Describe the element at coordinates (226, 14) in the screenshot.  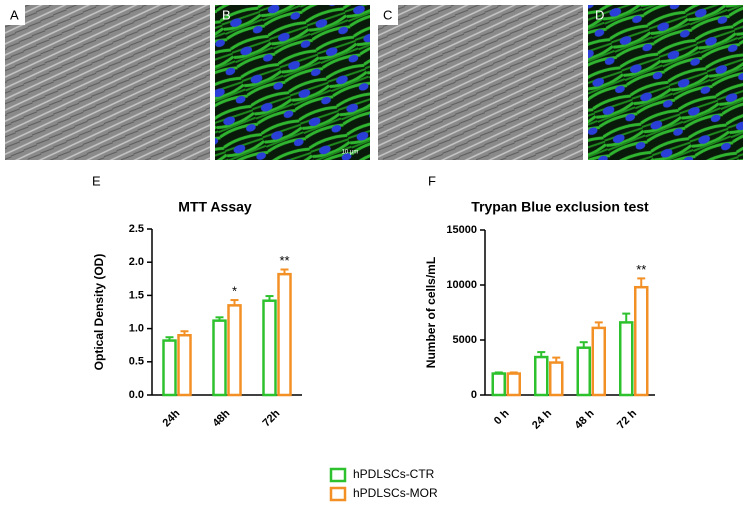
I see `panel-label: B` at that location.